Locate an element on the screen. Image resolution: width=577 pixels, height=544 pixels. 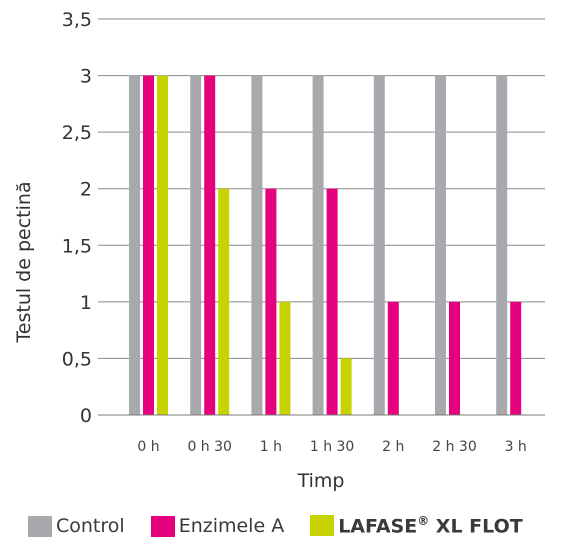
legend-item-lafase: LAFASE® XL FLOT is located at coordinates (416, 526).